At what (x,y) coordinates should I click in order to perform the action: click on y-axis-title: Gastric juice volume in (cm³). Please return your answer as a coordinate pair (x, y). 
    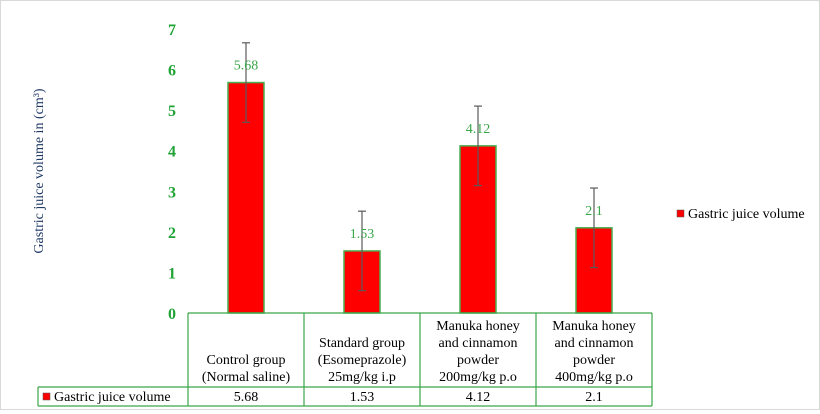
    Looking at the image, I should click on (39, 170).